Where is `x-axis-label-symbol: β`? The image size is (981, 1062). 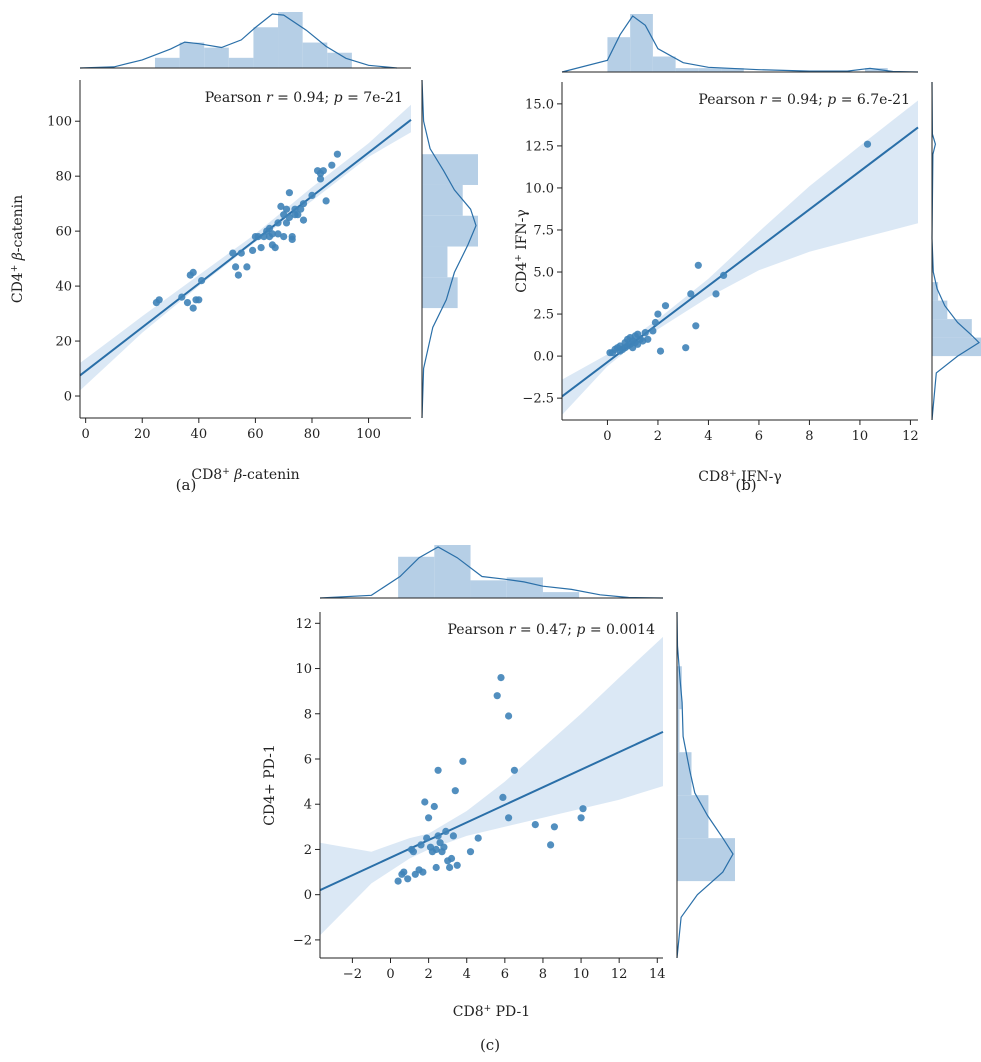 x-axis-label-symbol: β is located at coordinates (236, 475).